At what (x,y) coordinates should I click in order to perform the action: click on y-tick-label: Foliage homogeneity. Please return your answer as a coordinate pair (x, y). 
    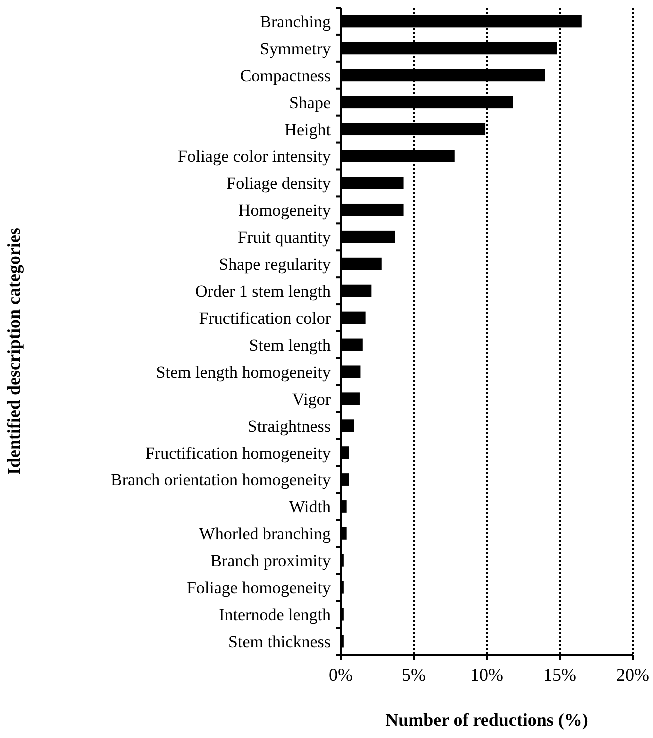
    Looking at the image, I should click on (259, 588).